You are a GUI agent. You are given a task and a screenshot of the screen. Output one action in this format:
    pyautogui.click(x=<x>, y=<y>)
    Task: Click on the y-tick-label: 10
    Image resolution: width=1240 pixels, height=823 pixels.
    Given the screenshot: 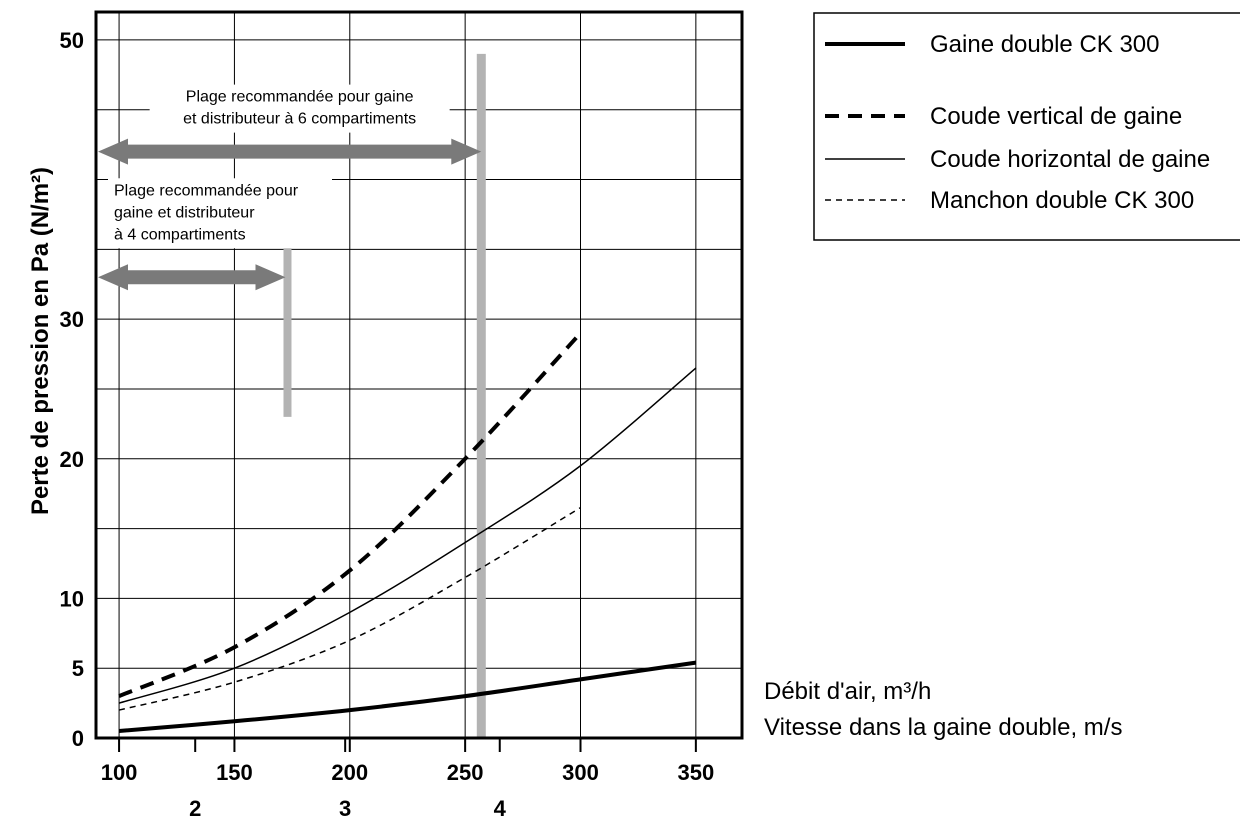 What is the action you would take?
    pyautogui.click(x=72, y=598)
    